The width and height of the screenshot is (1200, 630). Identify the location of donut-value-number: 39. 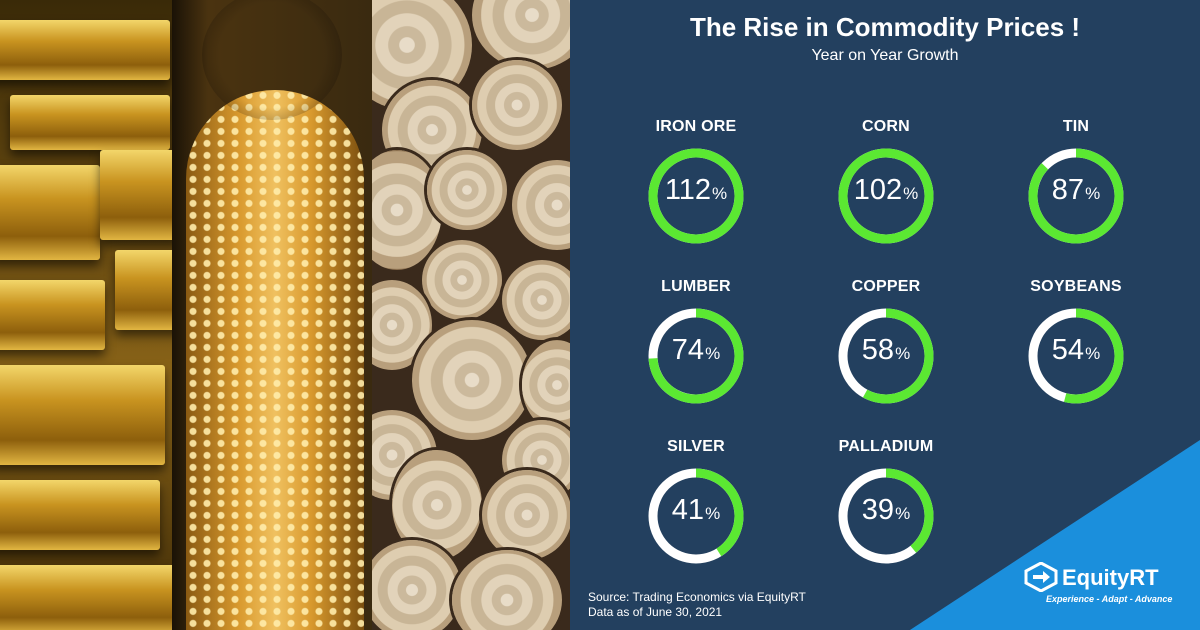
(878, 510).